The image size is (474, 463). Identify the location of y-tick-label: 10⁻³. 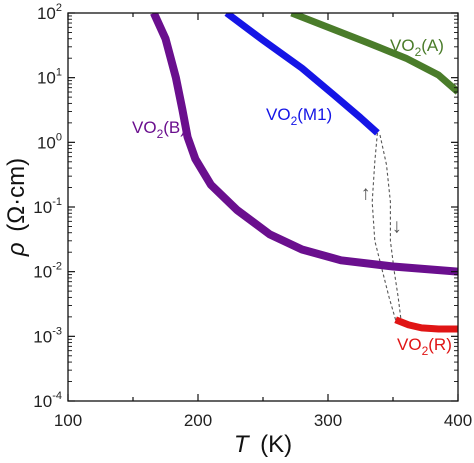
(47, 335).